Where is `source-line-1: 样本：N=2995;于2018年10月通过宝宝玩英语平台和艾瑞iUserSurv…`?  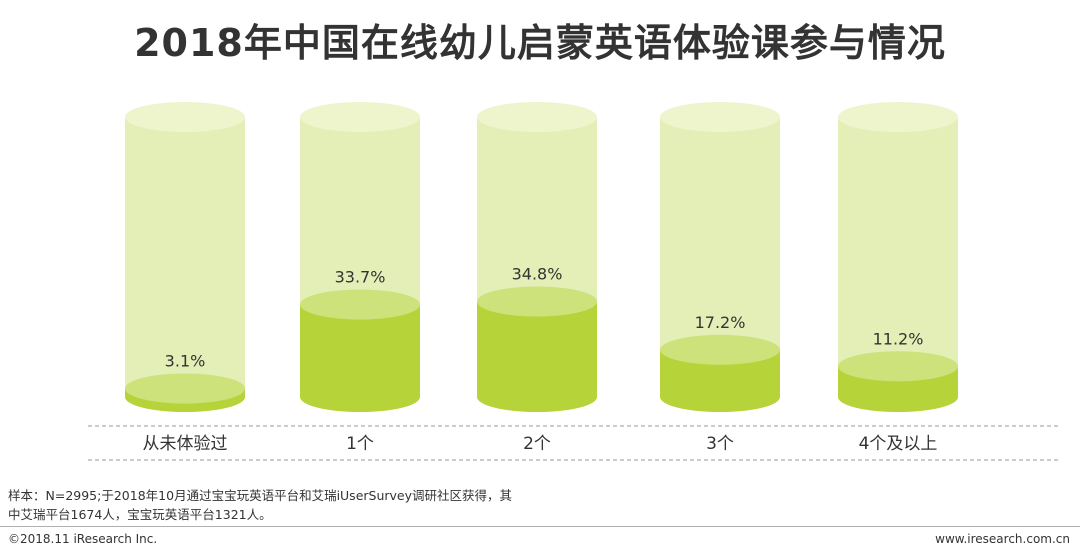 source-line-1: 样本：N=2995;于2018年10月通过宝宝玩英语平台和艾瑞iUserSurv… is located at coordinates (260, 495).